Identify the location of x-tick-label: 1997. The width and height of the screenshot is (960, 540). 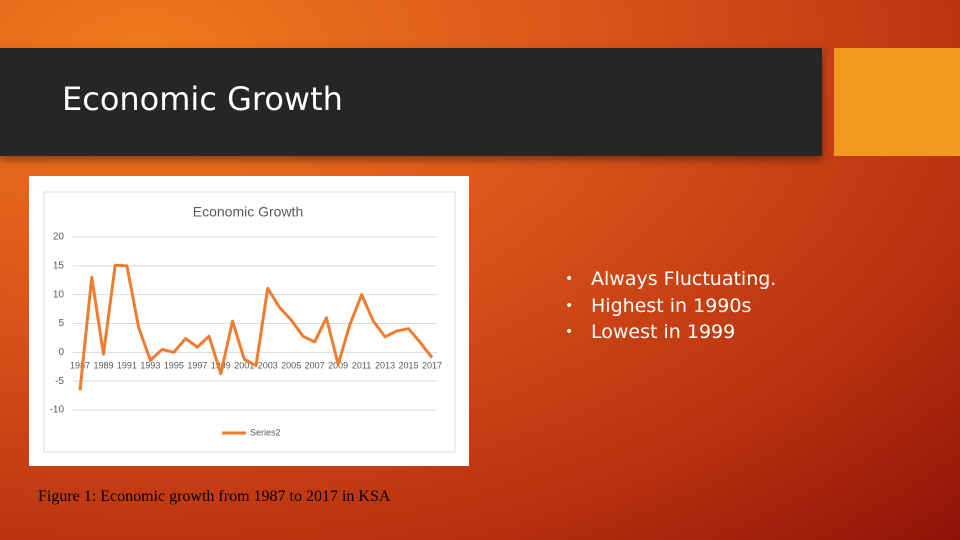
(197, 366).